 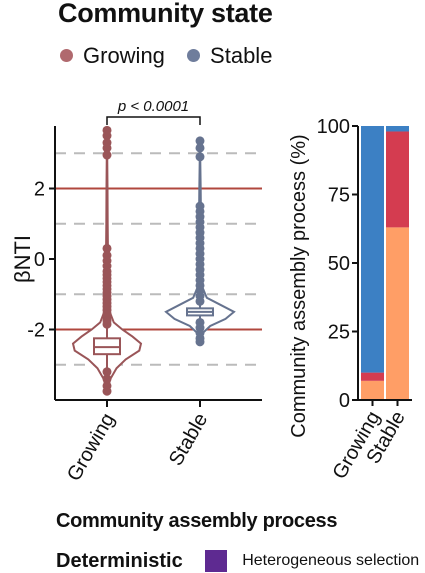 What do you see at coordinates (174, 55) in the screenshot?
I see `community-state-legend: Growing Stable` at bounding box center [174, 55].